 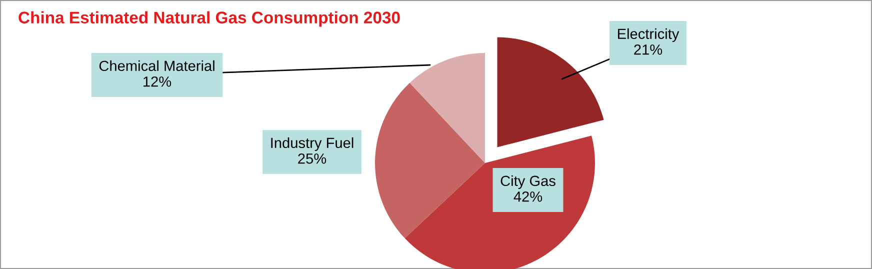 I want to click on slice-label: Electricity, so click(x=649, y=35).